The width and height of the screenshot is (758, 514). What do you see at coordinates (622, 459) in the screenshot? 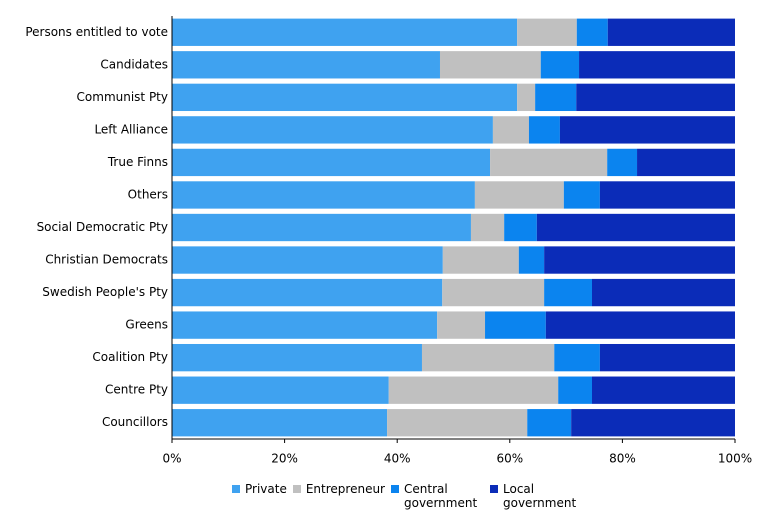
I see `x-tick-label: 80%` at bounding box center [622, 459].